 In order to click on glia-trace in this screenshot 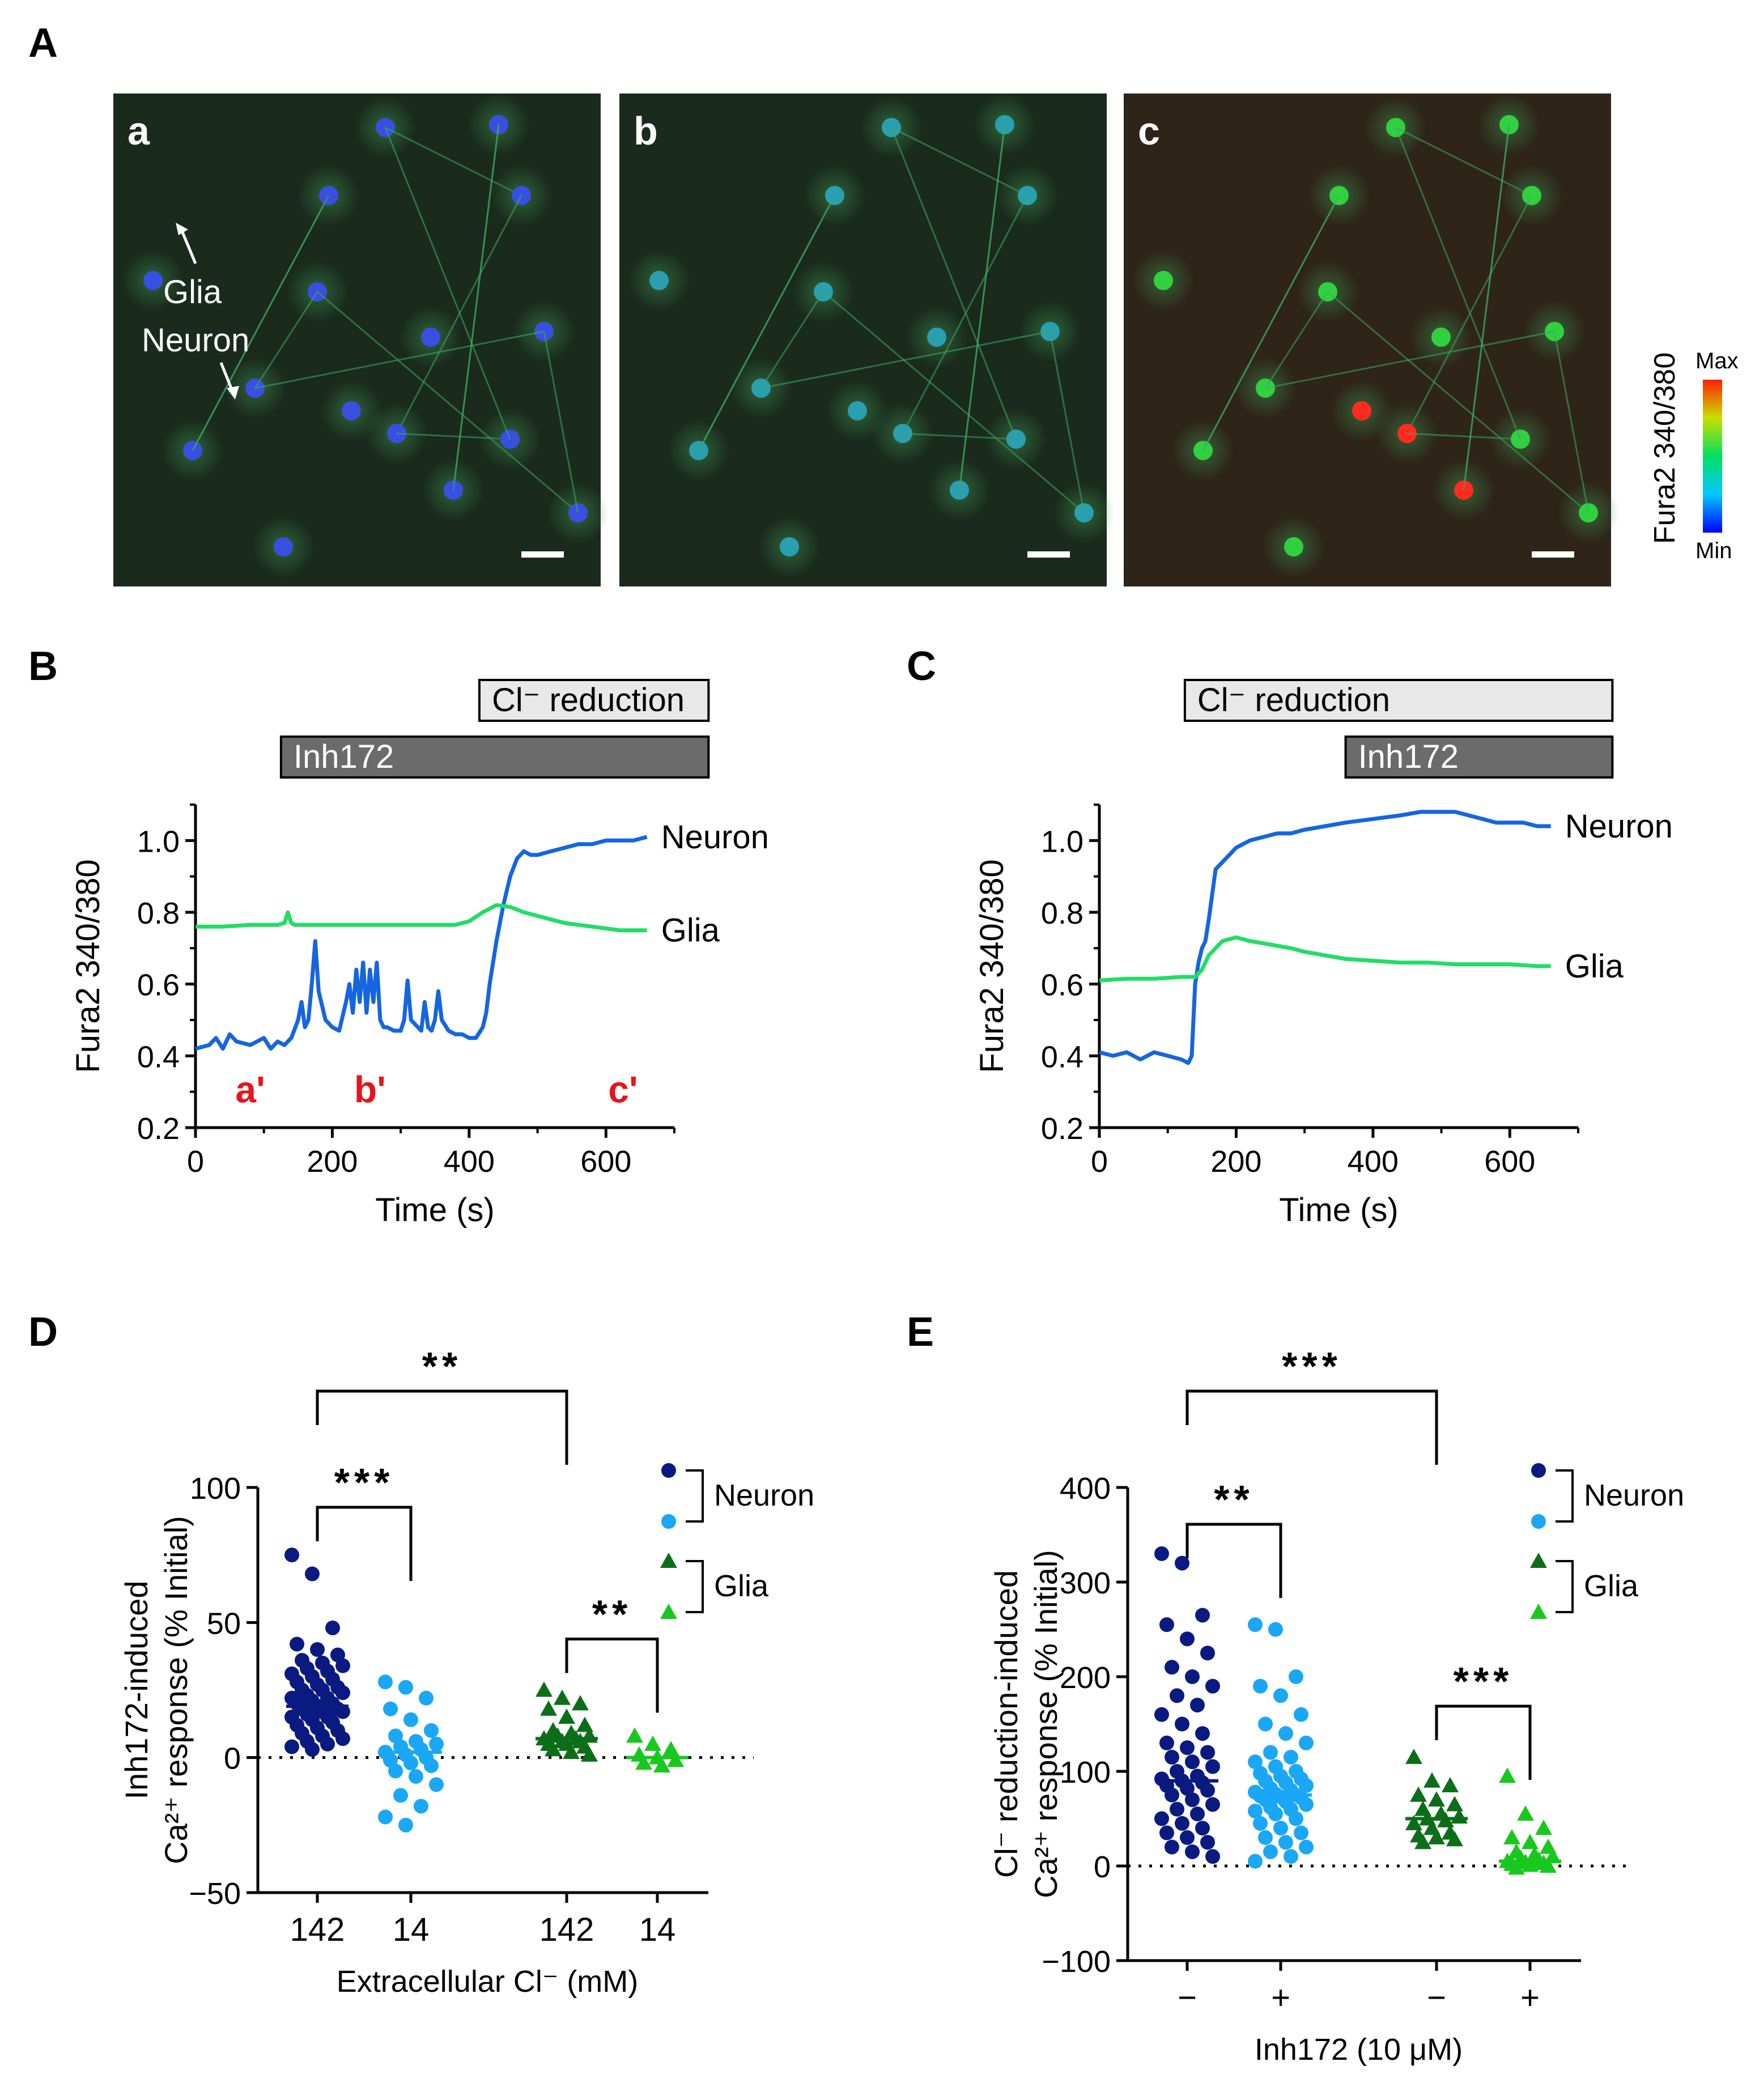, I will do `click(421, 918)`.